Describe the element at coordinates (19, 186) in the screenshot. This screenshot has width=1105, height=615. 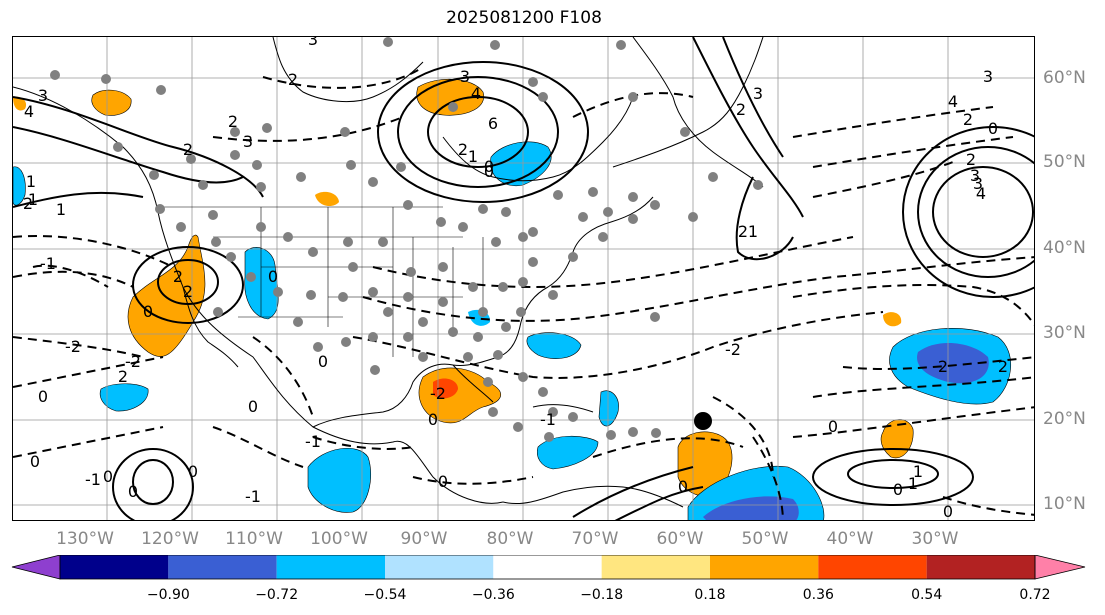
I see `blue-patch-edge` at that location.